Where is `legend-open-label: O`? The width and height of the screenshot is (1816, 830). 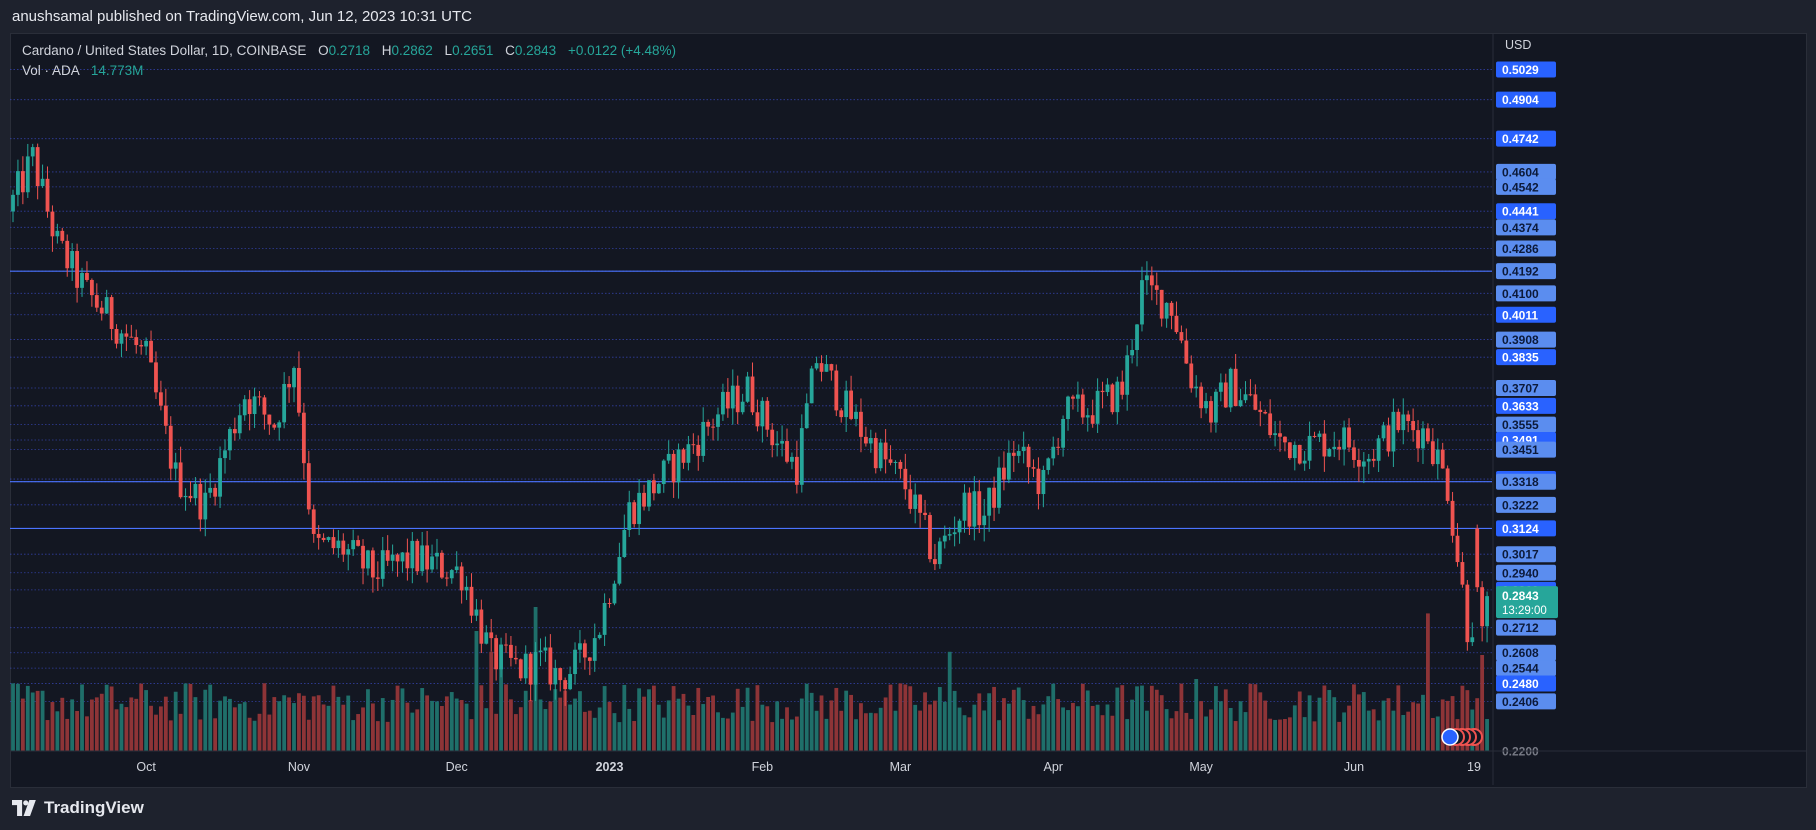 legend-open-label: O is located at coordinates (323, 50).